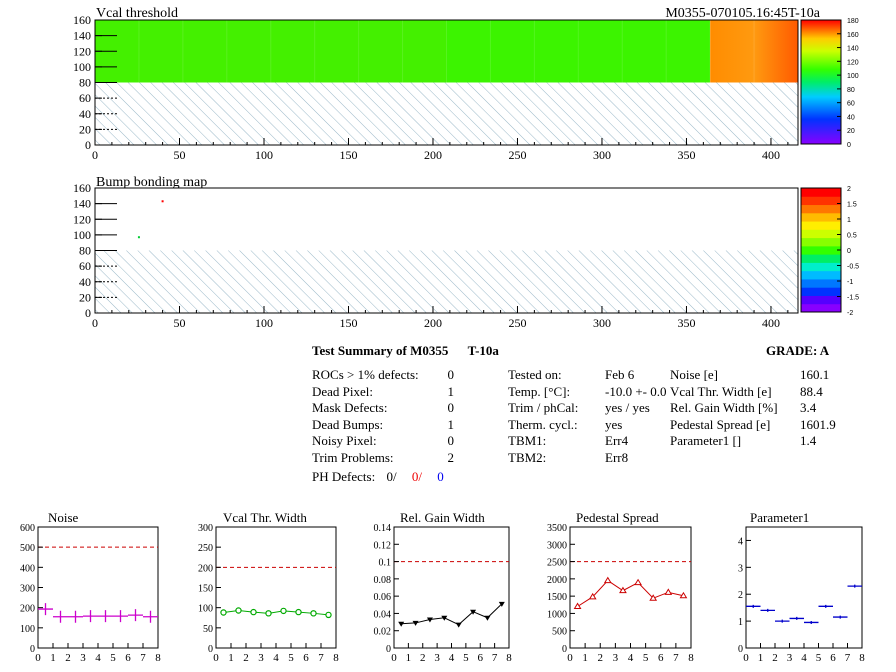 The width and height of the screenshot is (896, 672). Describe the element at coordinates (378, 477) in the screenshot. I see `ph-defects-row: PH Defects: 0/ 0/ 0` at that location.